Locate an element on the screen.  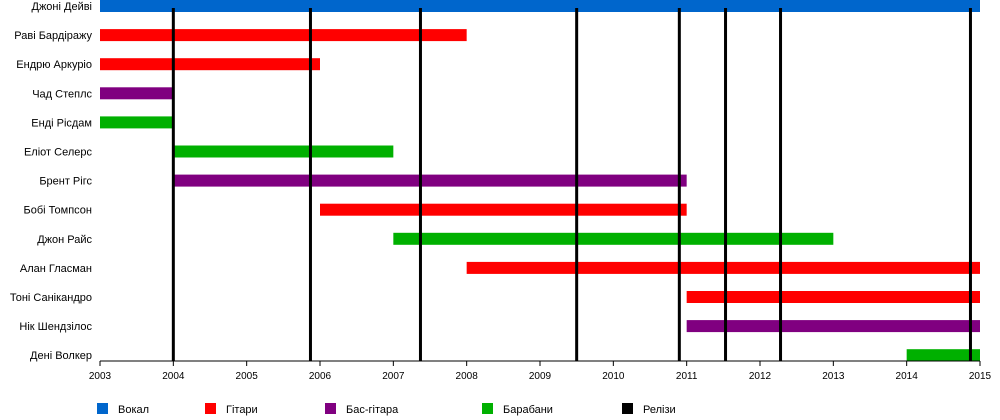
legend: Вокал Гітари Бас-гітара Барабани Релізи is located at coordinates (386, 409).